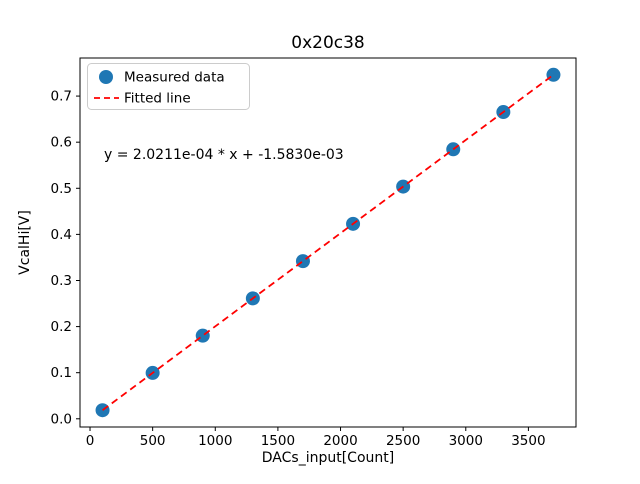  Describe the element at coordinates (61, 327) in the screenshot. I see `y-tick-label: 0.2` at that location.